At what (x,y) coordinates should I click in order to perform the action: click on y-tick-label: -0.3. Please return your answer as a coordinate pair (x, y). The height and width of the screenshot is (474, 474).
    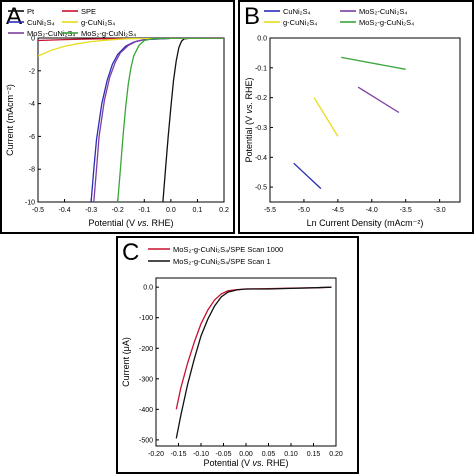
    Looking at the image, I should click on (261, 128).